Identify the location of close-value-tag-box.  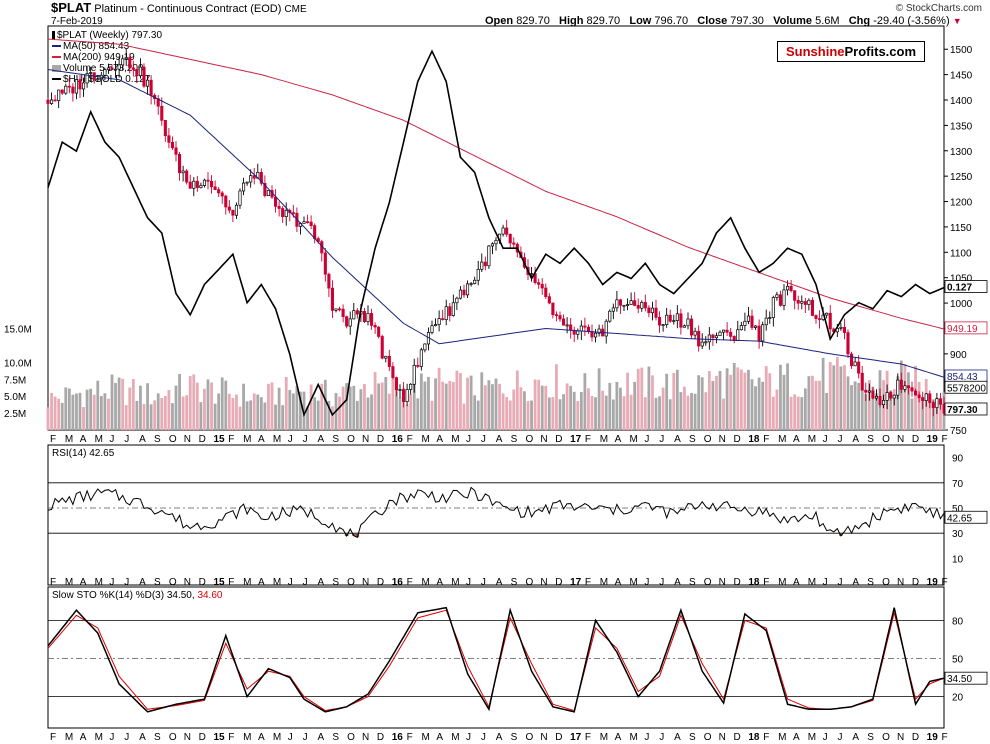
(966, 409).